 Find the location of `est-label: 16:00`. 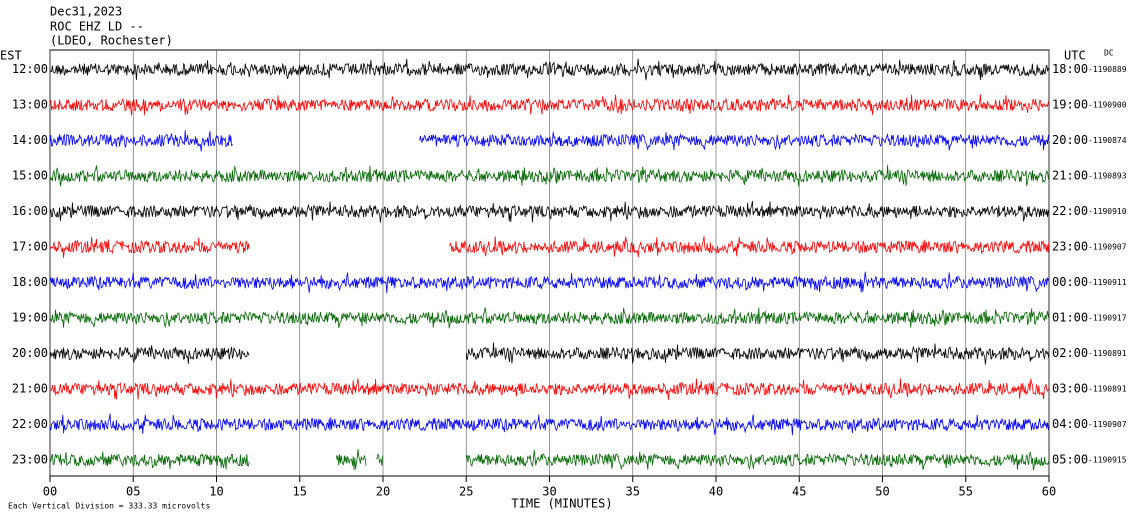

est-label: 16:00 is located at coordinates (30, 211).